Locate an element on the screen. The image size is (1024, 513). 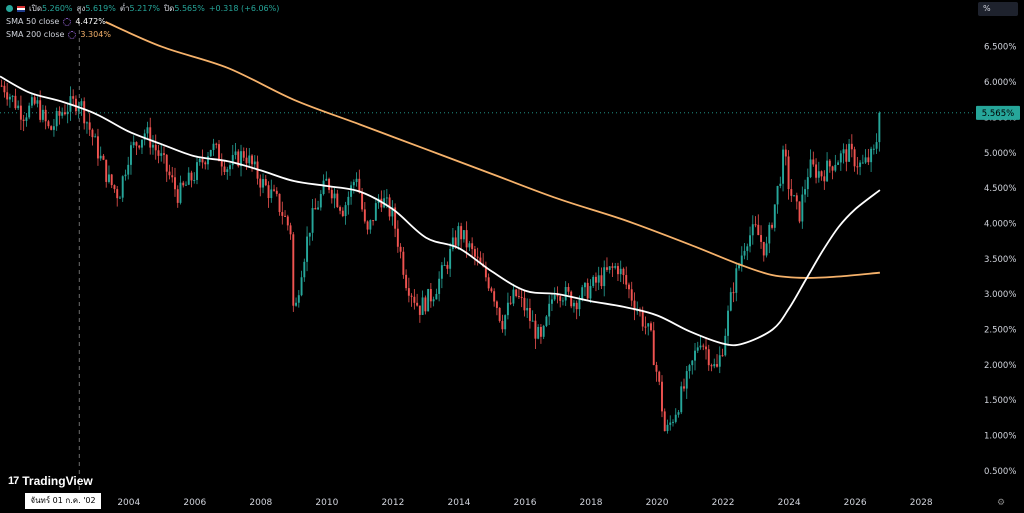
y-tick-label: 1.500% is located at coordinates (1000, 401).